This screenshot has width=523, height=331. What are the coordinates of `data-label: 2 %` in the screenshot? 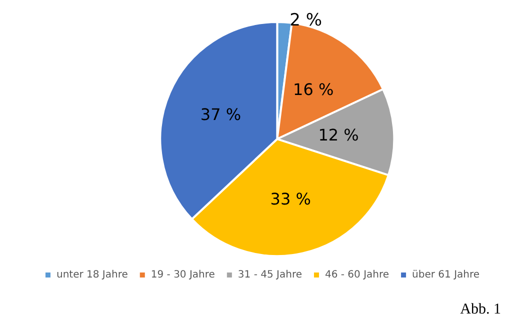 It's located at (306, 20).